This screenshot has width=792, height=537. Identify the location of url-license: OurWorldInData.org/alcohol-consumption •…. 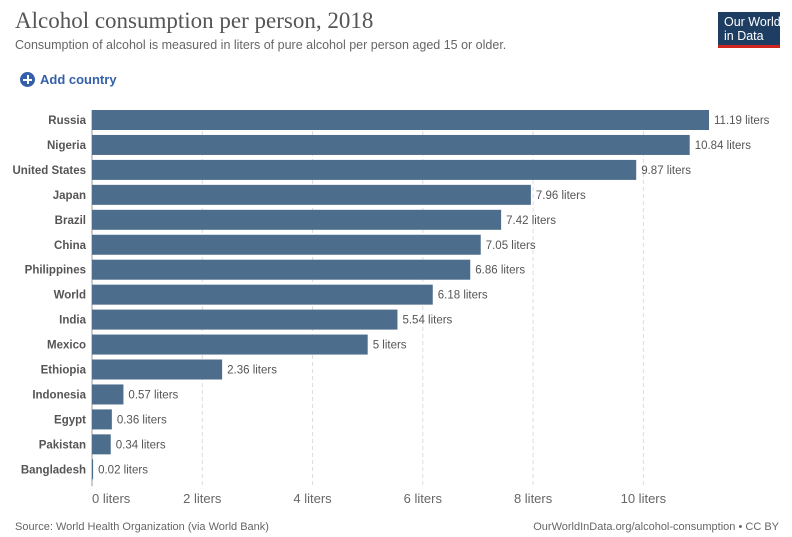
(656, 527).